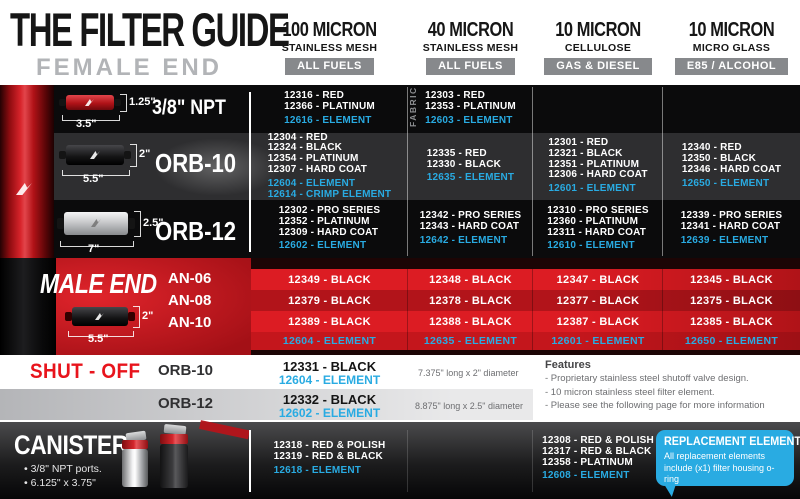 The image size is (800, 499). Describe the element at coordinates (328, 232) in the screenshot. I see `part-number: 12309 - HARD COAT` at that location.